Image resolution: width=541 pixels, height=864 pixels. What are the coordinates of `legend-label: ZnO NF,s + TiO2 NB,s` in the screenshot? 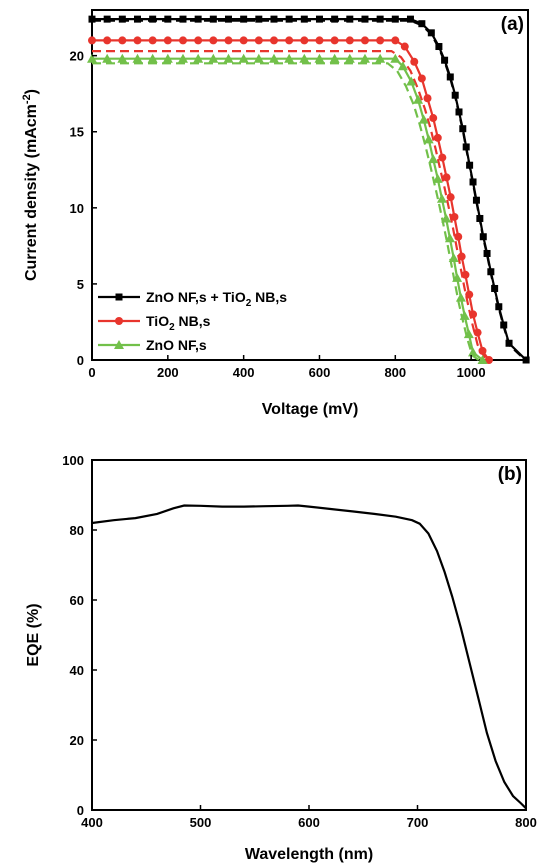 It's located at (216, 299).